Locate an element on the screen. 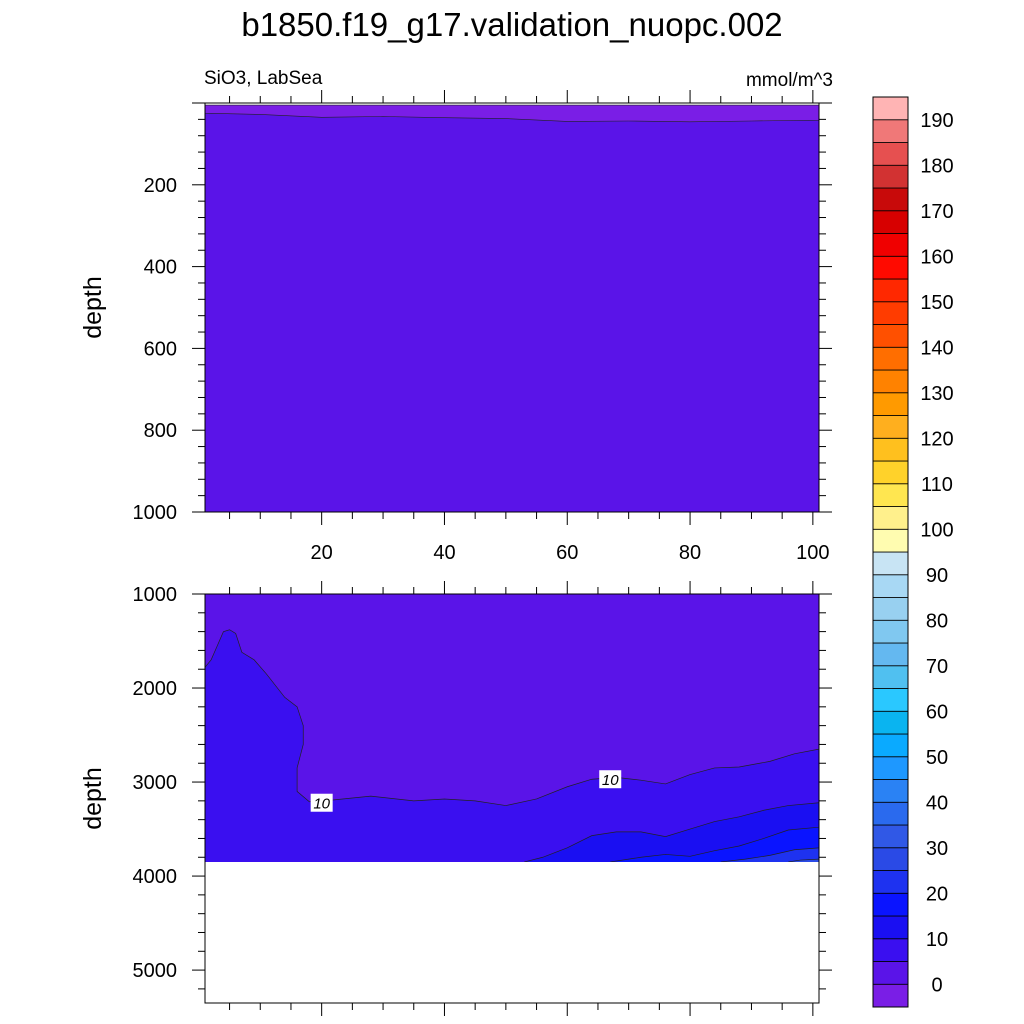 The width and height of the screenshot is (1024, 1024). upper-y-axis-label: depth is located at coordinates (93, 307).